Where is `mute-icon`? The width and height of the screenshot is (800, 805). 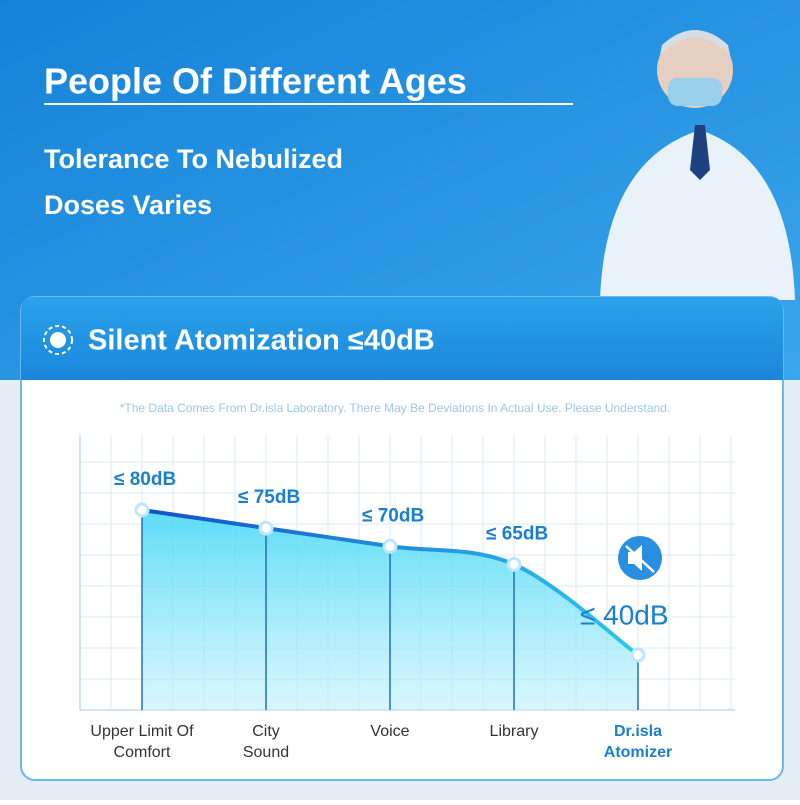 mute-icon is located at coordinates (640, 558).